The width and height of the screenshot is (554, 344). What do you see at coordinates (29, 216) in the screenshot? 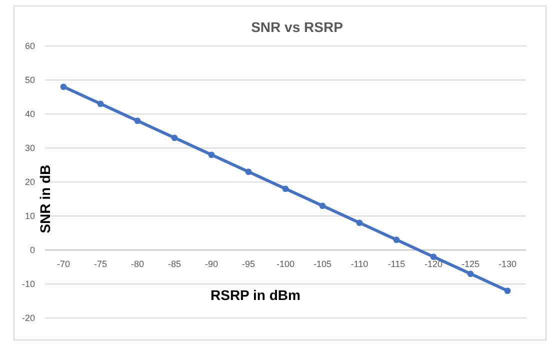
I see `y-tick-label: 10` at bounding box center [29, 216].